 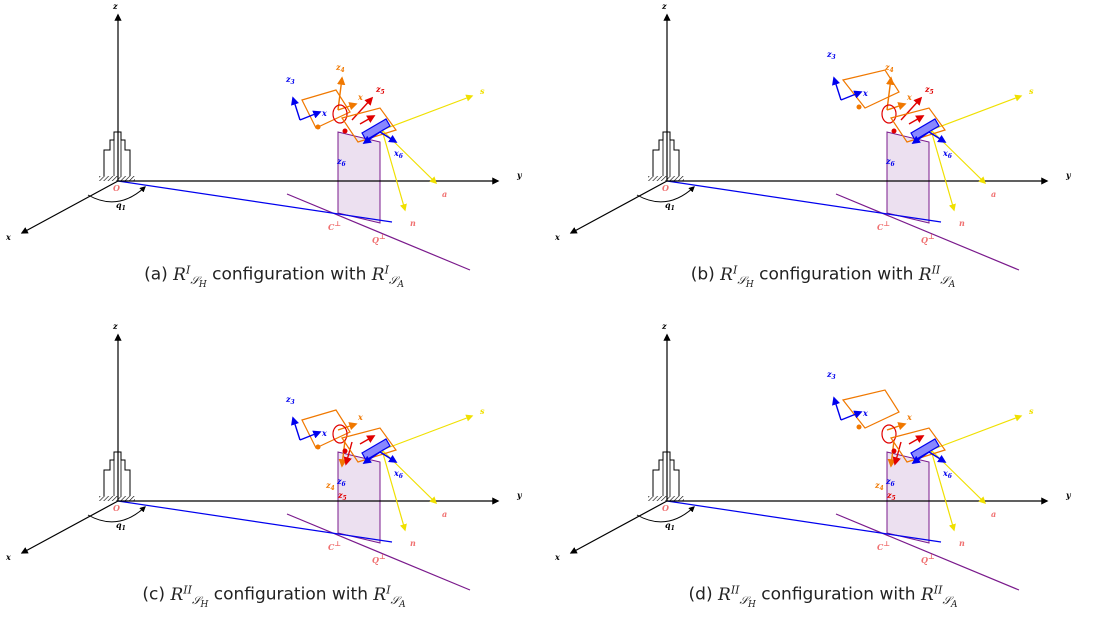 I want to click on n-label: n, so click(x=413, y=543).